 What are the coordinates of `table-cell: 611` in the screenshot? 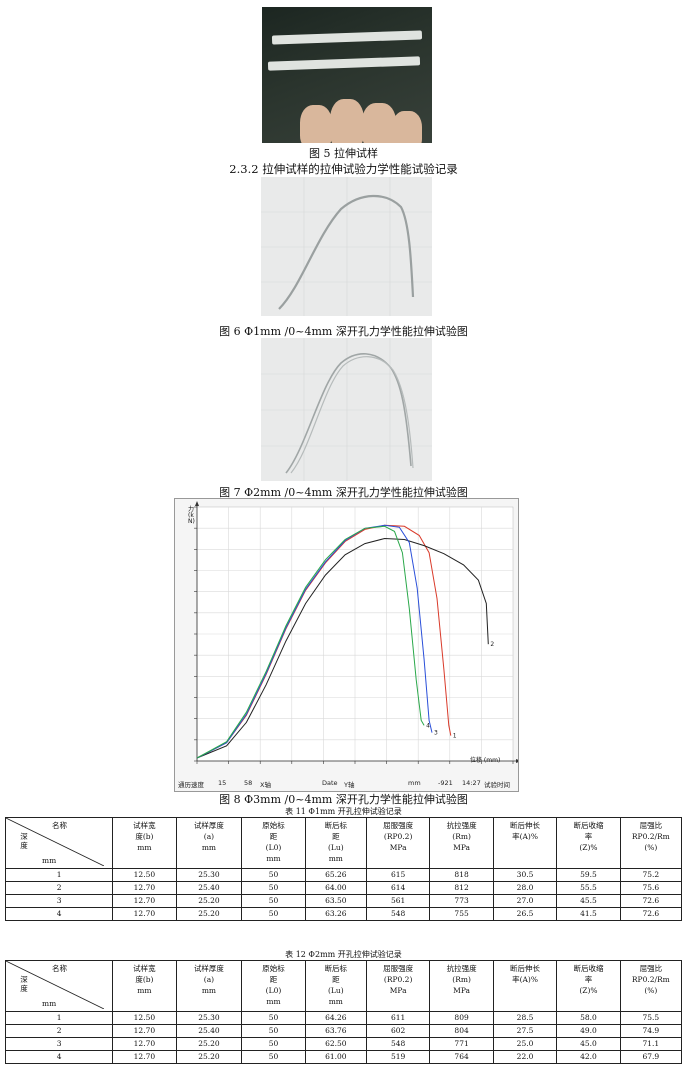 It's located at (398, 1018).